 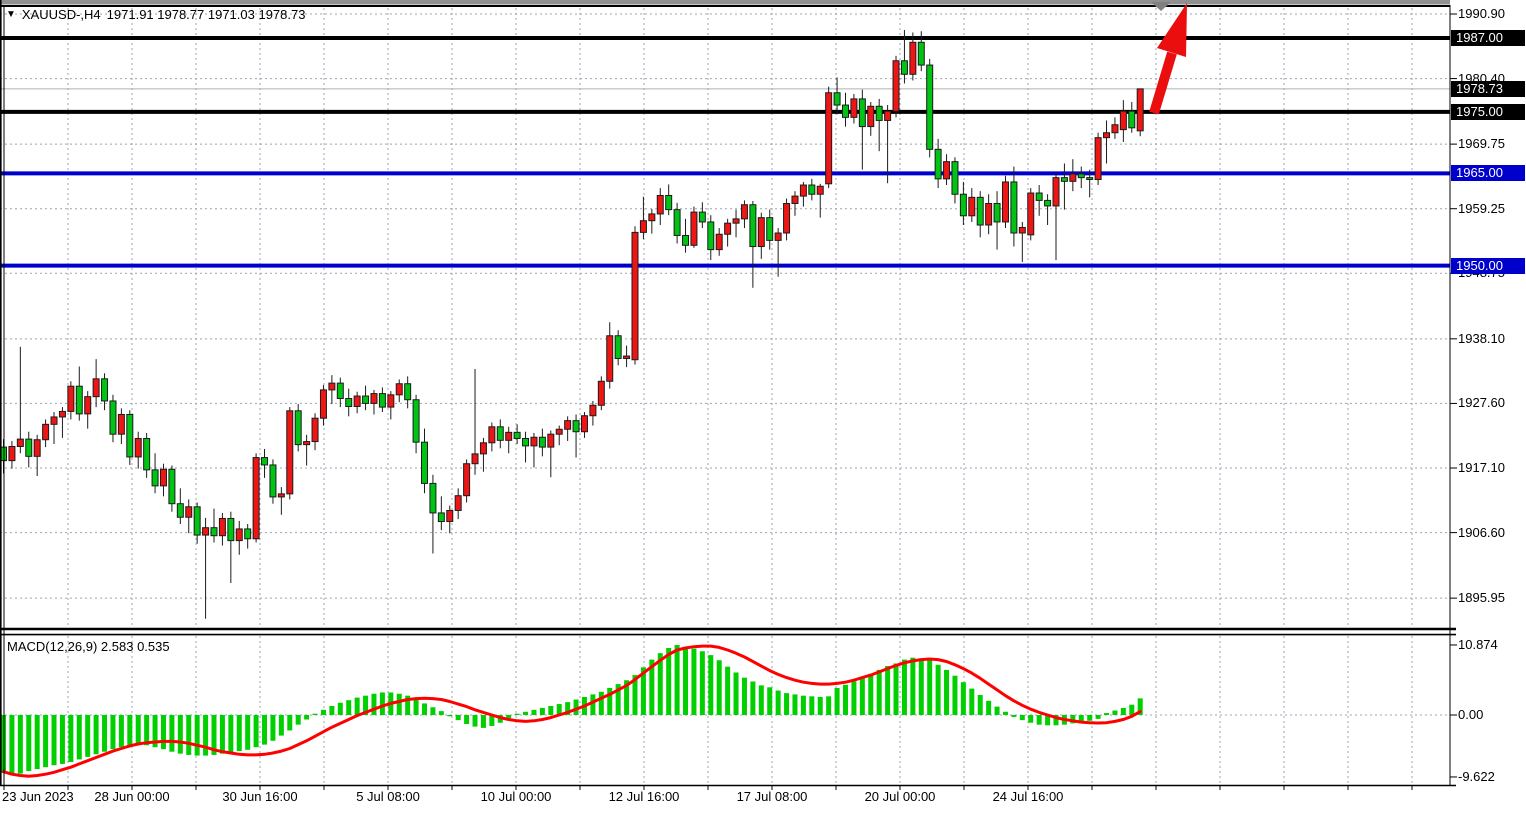 I want to click on symbol-dropdown-icon: ▼, so click(x=11, y=14).